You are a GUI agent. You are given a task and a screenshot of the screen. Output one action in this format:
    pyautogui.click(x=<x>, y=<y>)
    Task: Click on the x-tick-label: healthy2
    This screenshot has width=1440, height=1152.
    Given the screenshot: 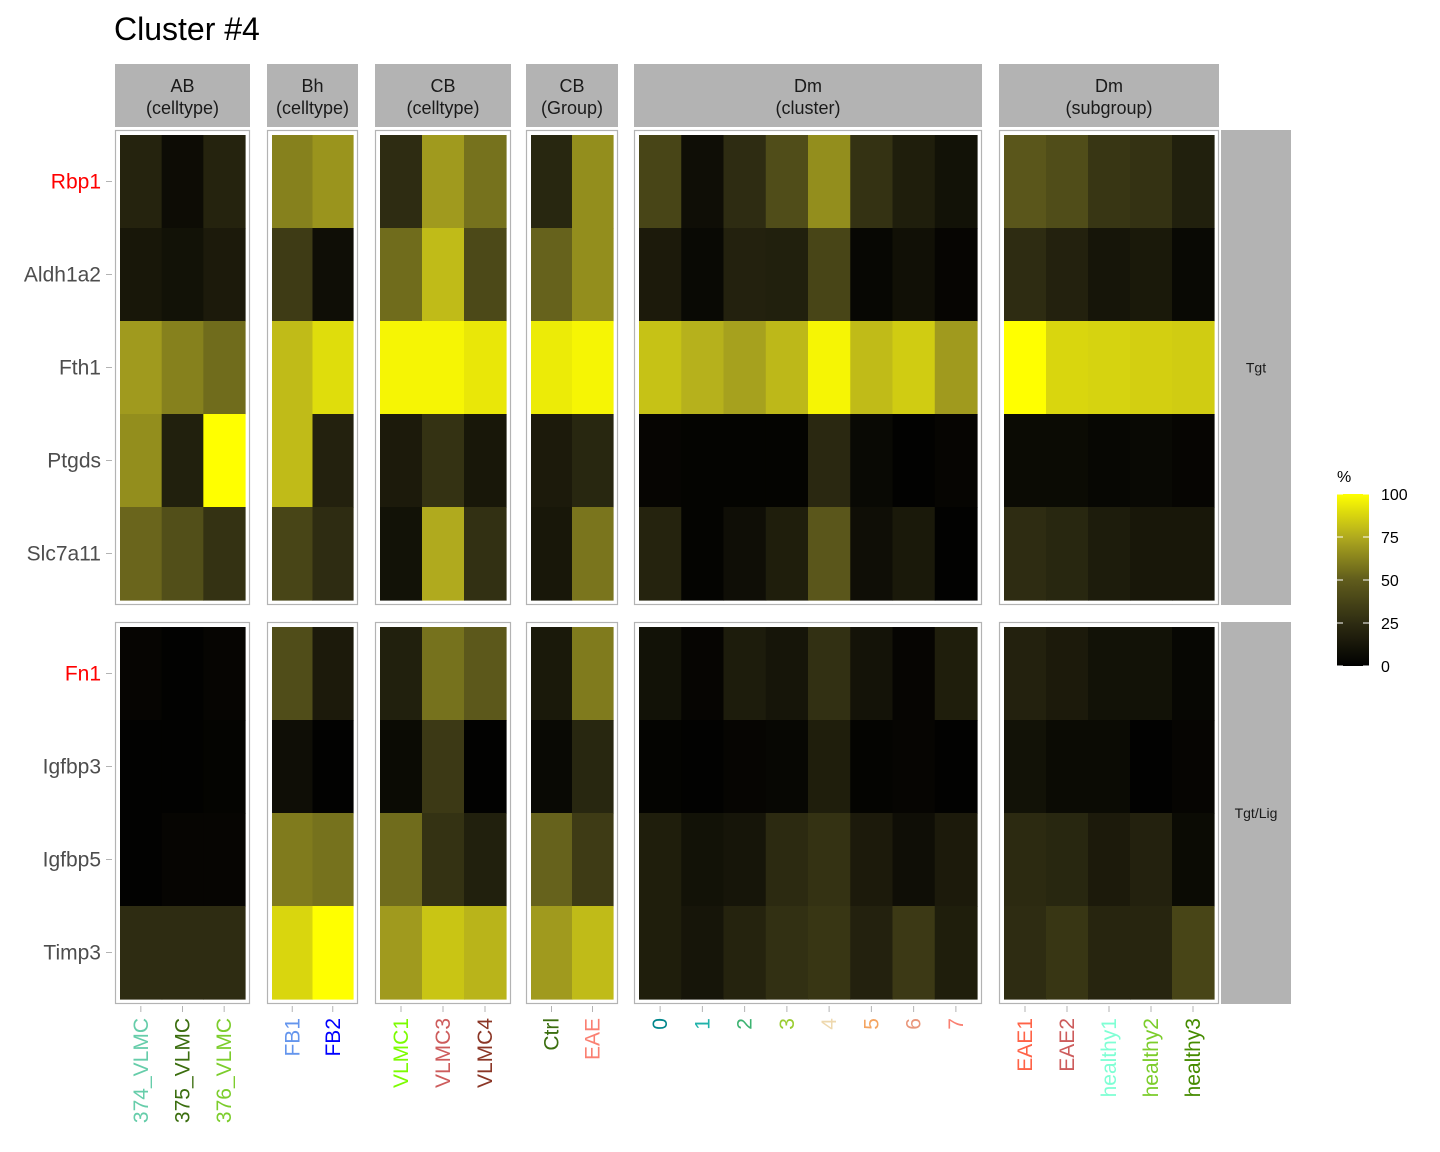 What is the action you would take?
    pyautogui.click(x=1151, y=1057)
    